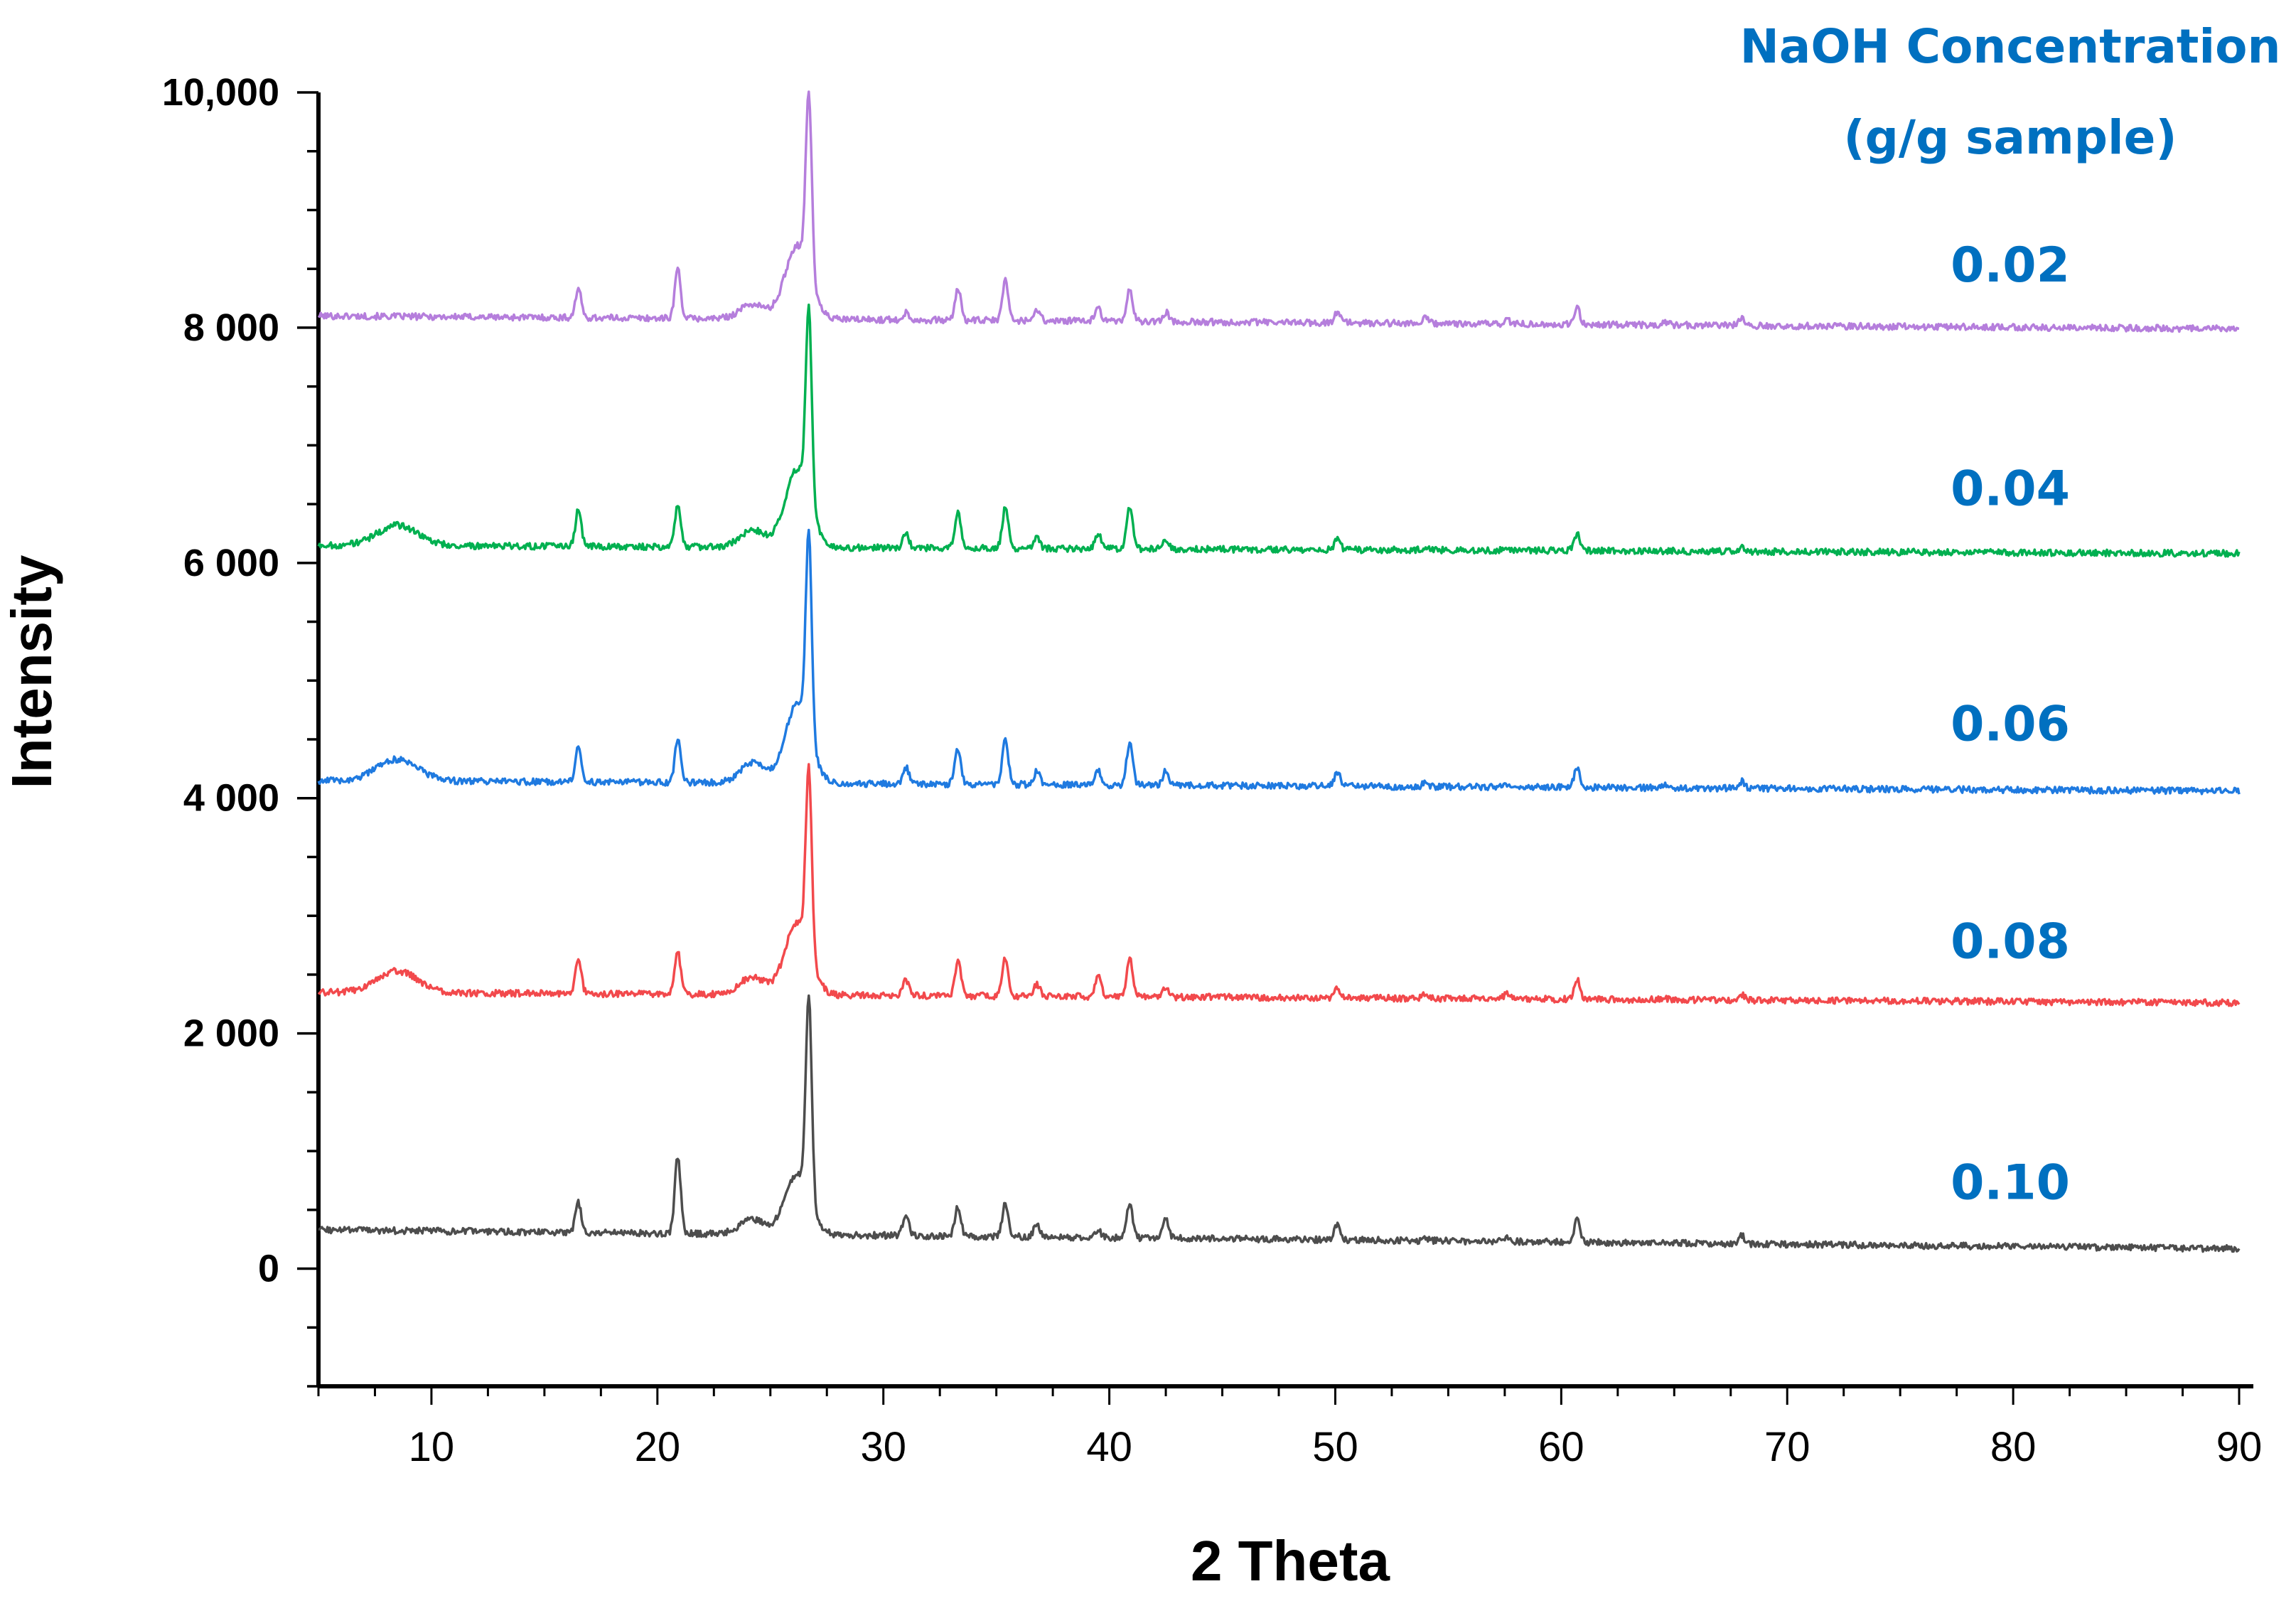  I want to click on y-tick-label: 6 000, so click(231, 563).